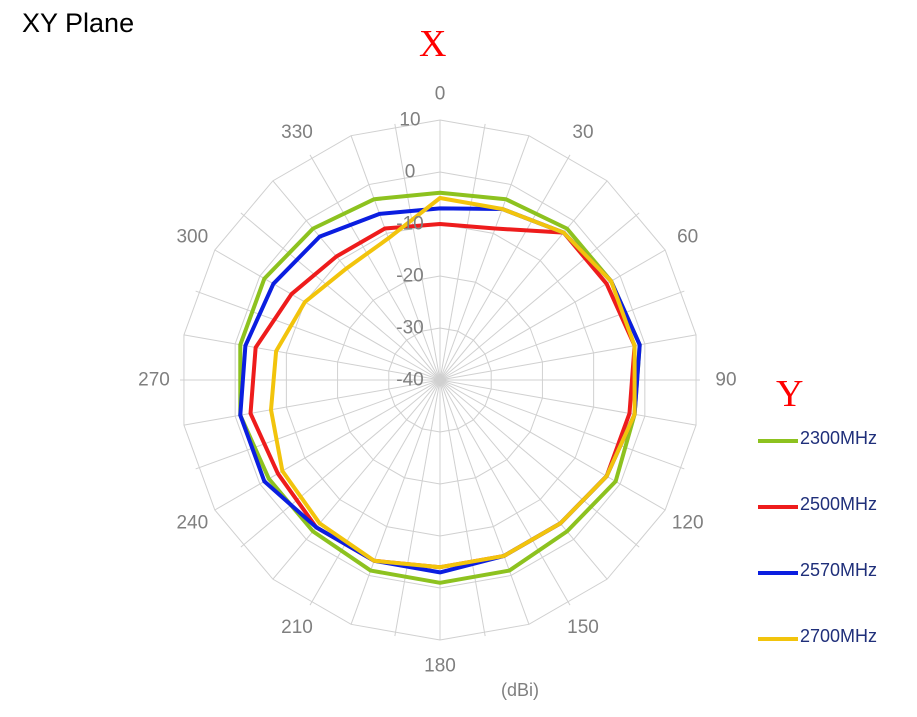 The image size is (917, 717). What do you see at coordinates (583, 627) in the screenshot?
I see `angle-tick-label: 150` at bounding box center [583, 627].